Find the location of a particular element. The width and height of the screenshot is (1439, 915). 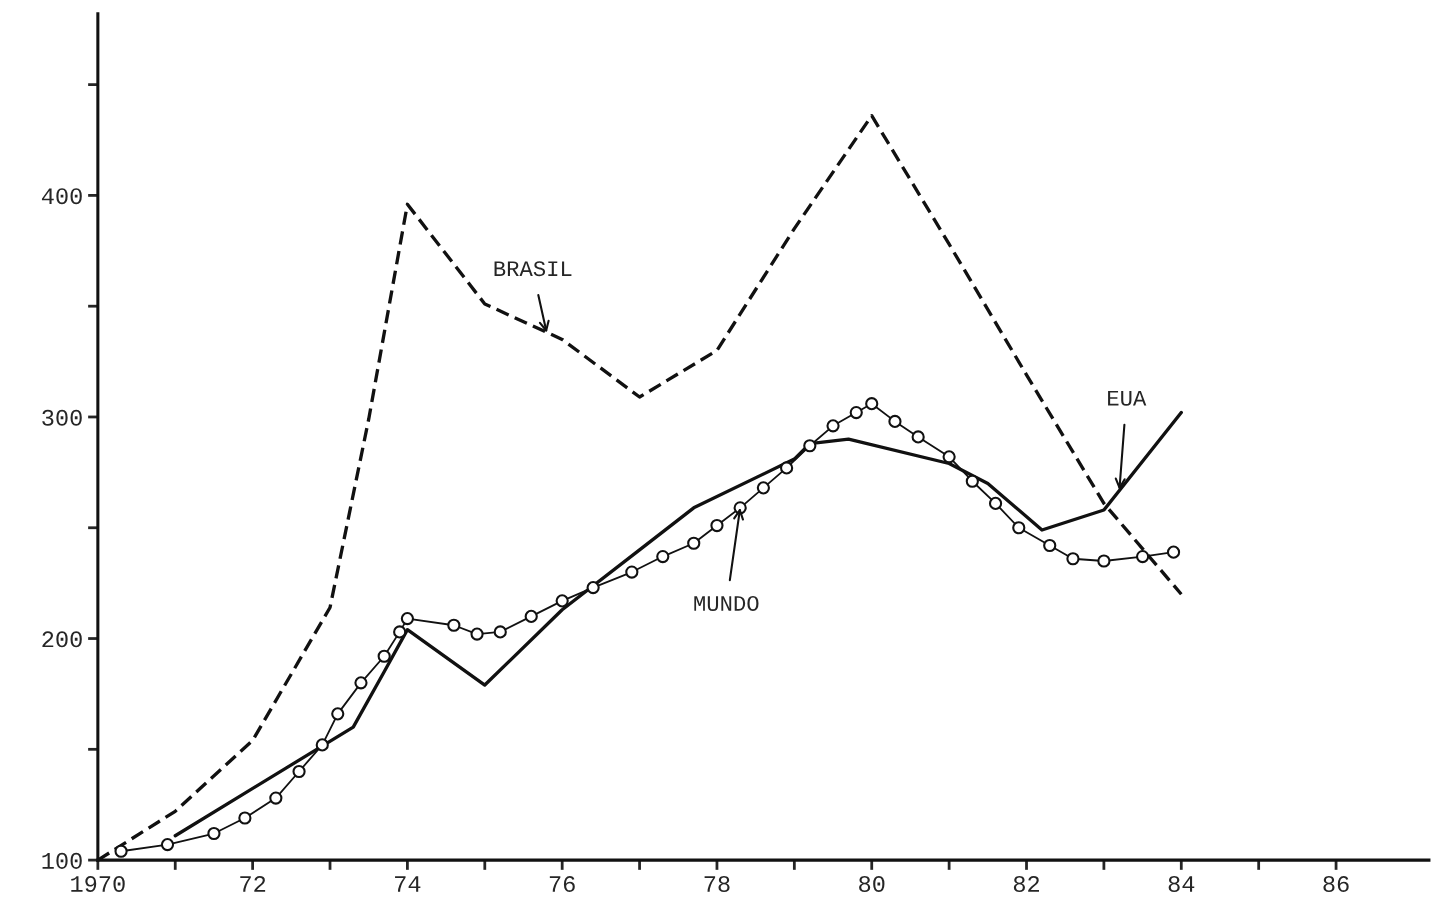

x-tick-label: 86 is located at coordinates (1336, 884).